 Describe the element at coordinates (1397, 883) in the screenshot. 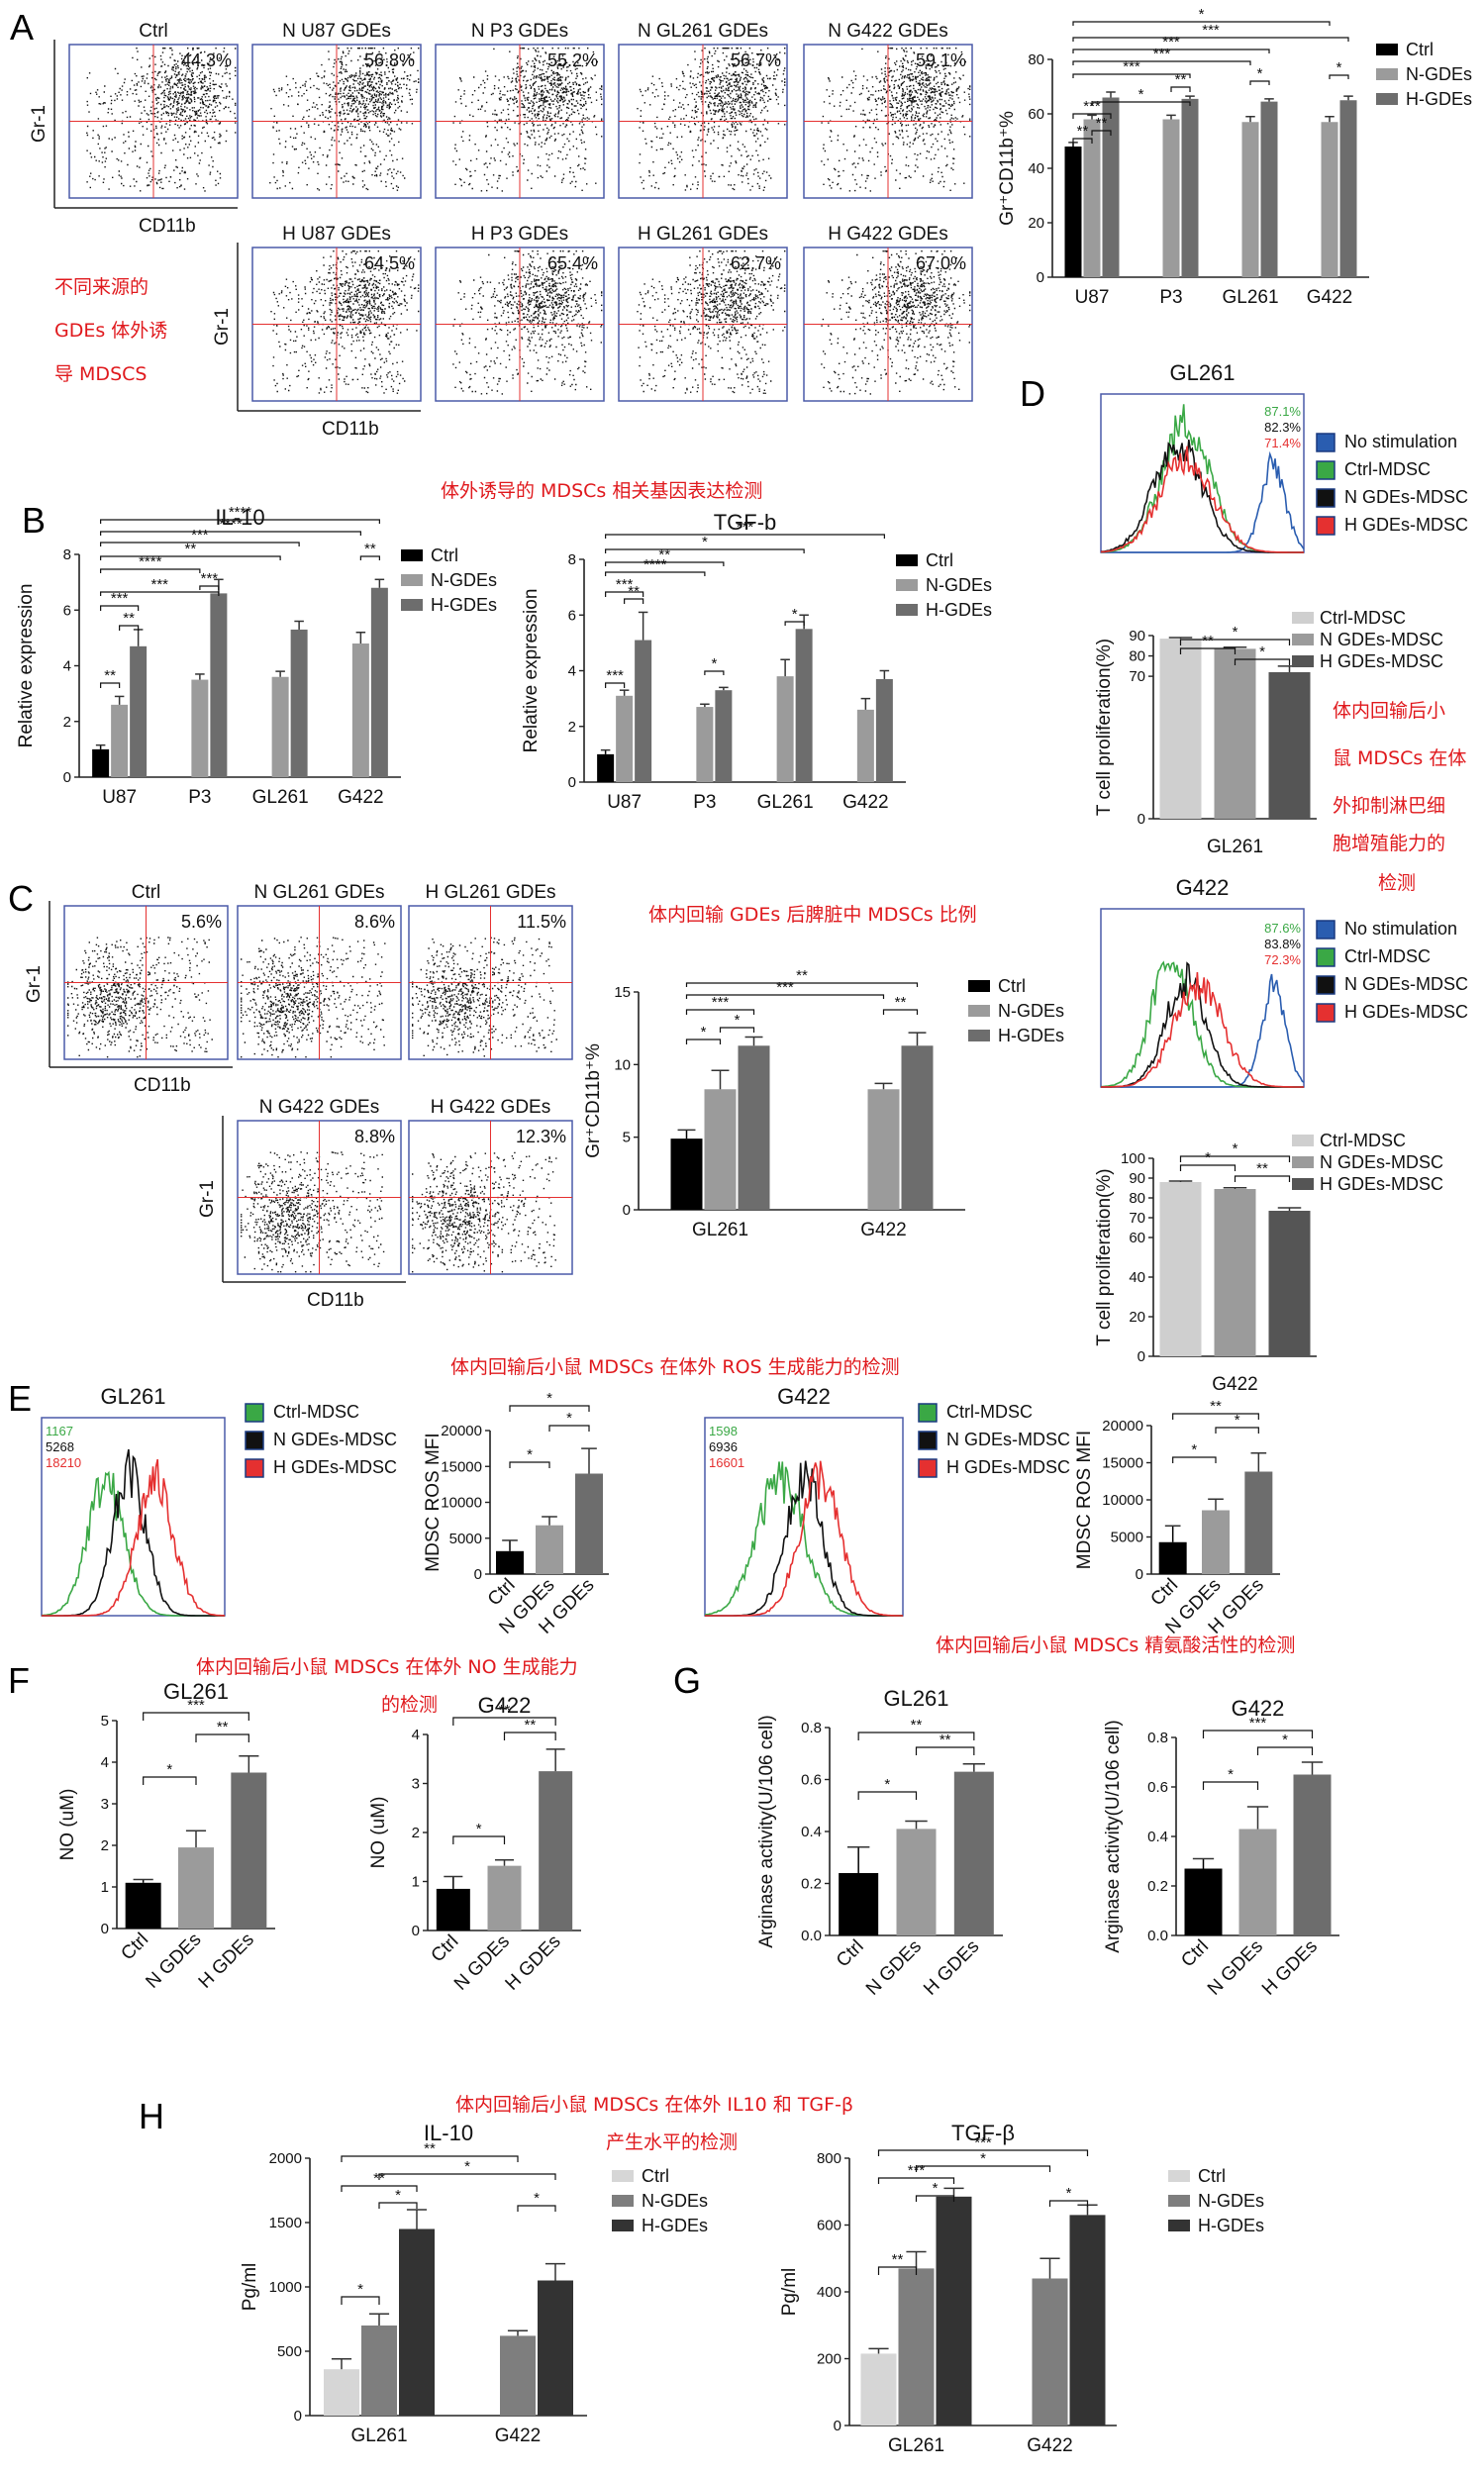

I see `annotation-d-line5: 检测` at that location.